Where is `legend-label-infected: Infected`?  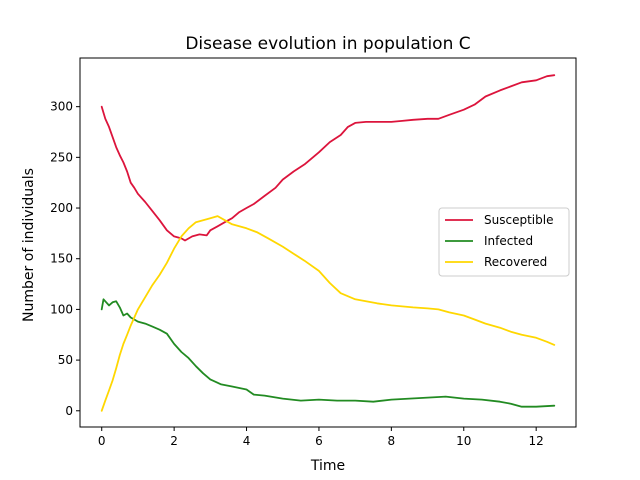 legend-label-infected: Infected is located at coordinates (508, 241).